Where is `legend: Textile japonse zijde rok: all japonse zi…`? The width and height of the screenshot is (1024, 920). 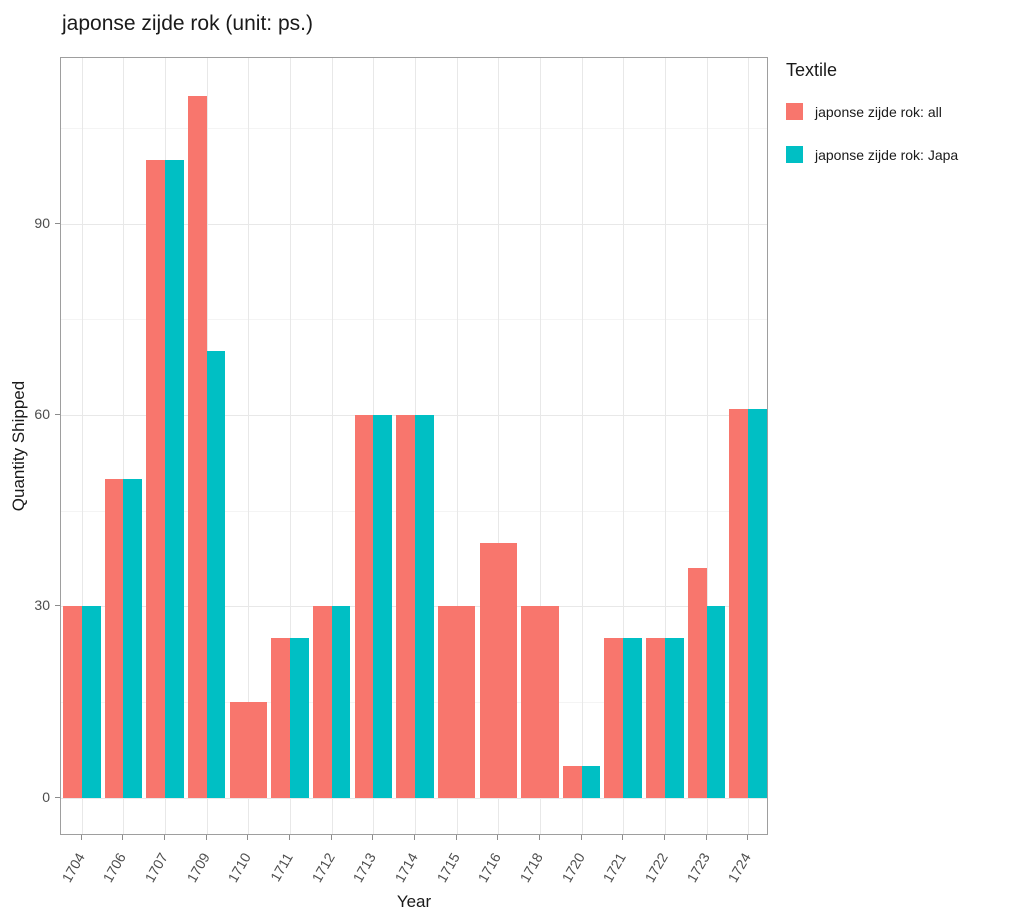 legend: Textile japonse zijde rok: all japonse zi… is located at coordinates (872, 111).